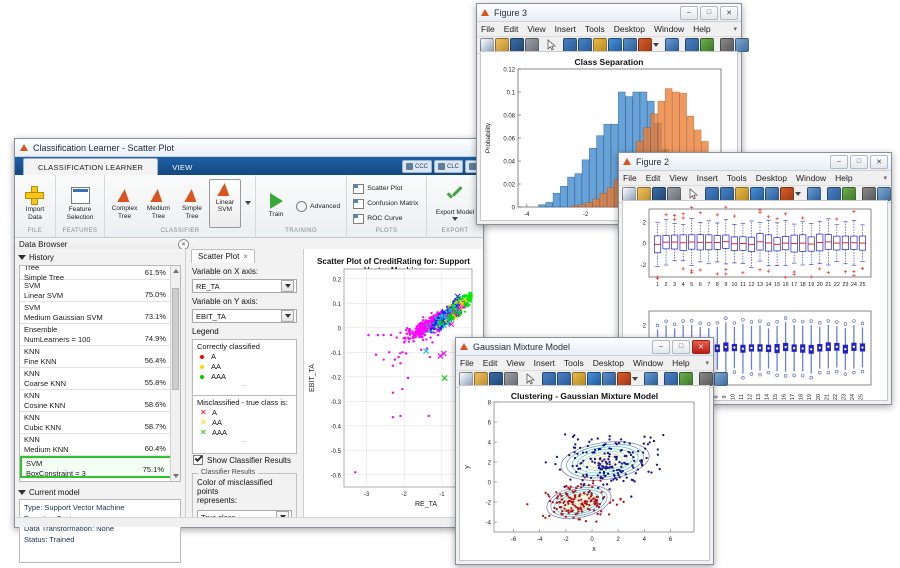 The width and height of the screenshot is (900, 568). Describe the element at coordinates (448, 166) in the screenshot. I see `quick-access-clc: CLC` at that location.